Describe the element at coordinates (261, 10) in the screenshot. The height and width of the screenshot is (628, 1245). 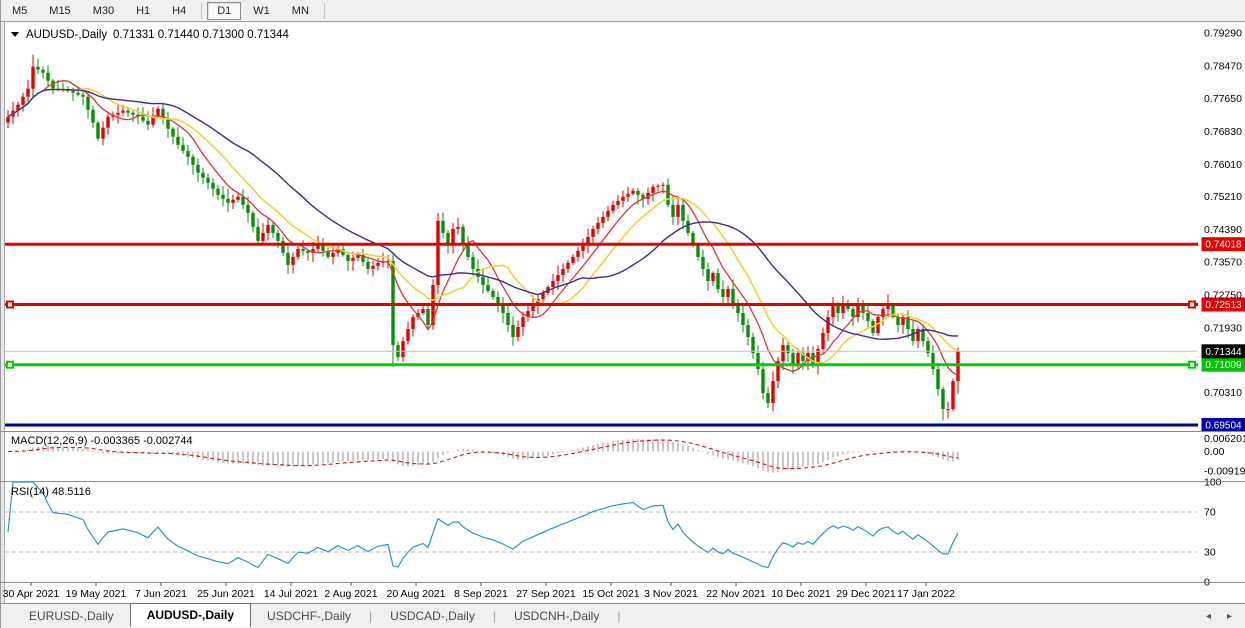
I see `timeframe-button-w1: W1` at that location.